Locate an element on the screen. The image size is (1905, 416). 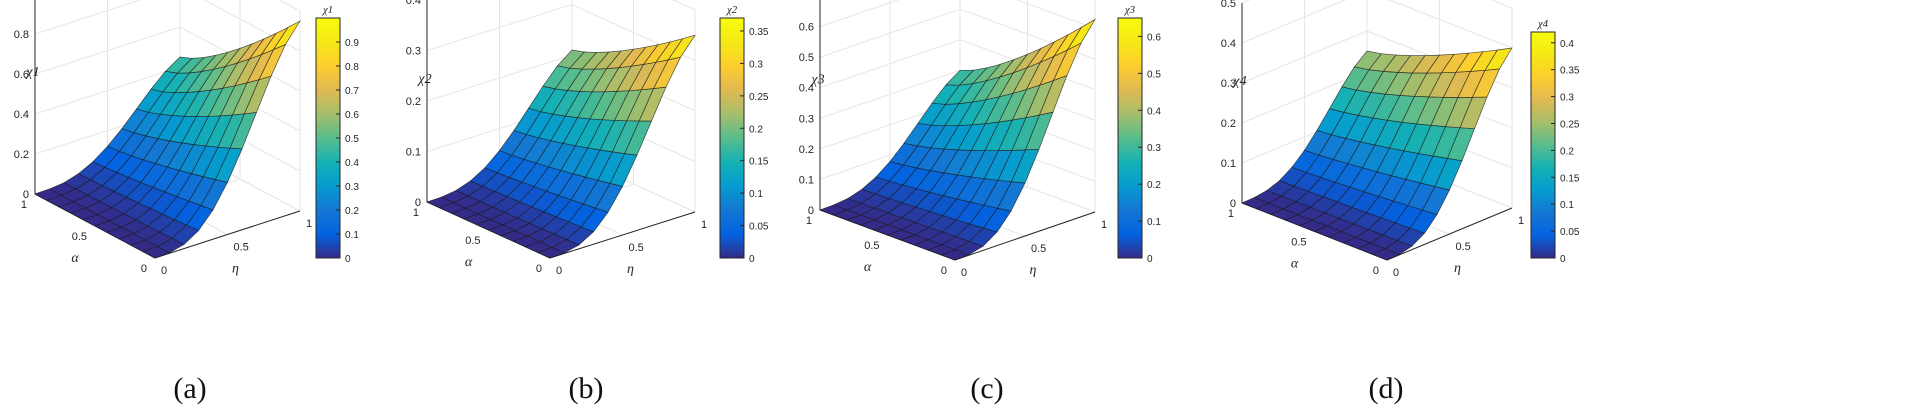
colorbar-title: χ1 is located at coordinates (327, 10).